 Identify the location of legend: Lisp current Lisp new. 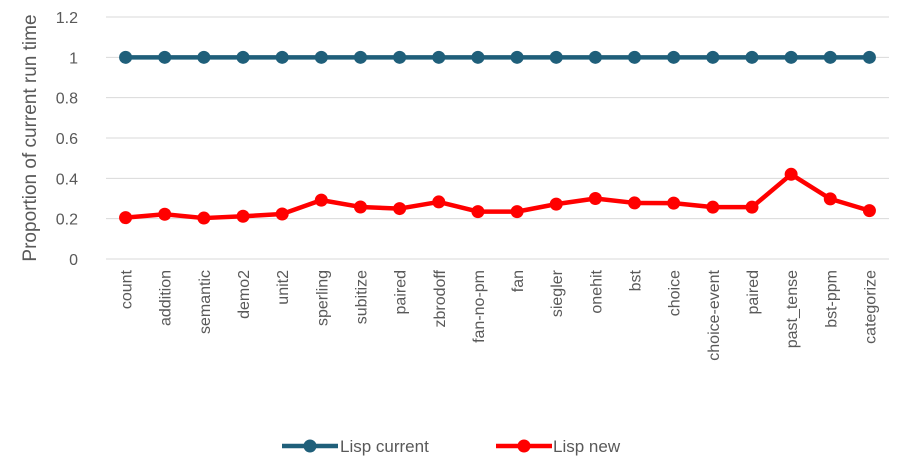
(451, 446).